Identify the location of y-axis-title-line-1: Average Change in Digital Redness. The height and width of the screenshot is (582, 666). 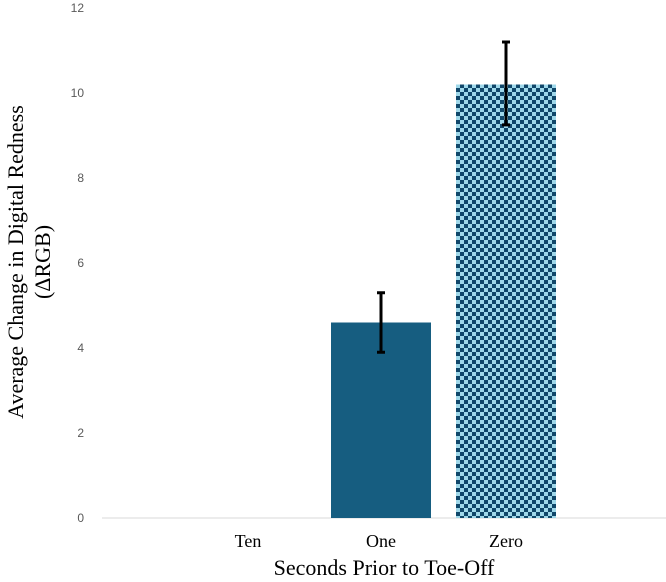
(15, 262).